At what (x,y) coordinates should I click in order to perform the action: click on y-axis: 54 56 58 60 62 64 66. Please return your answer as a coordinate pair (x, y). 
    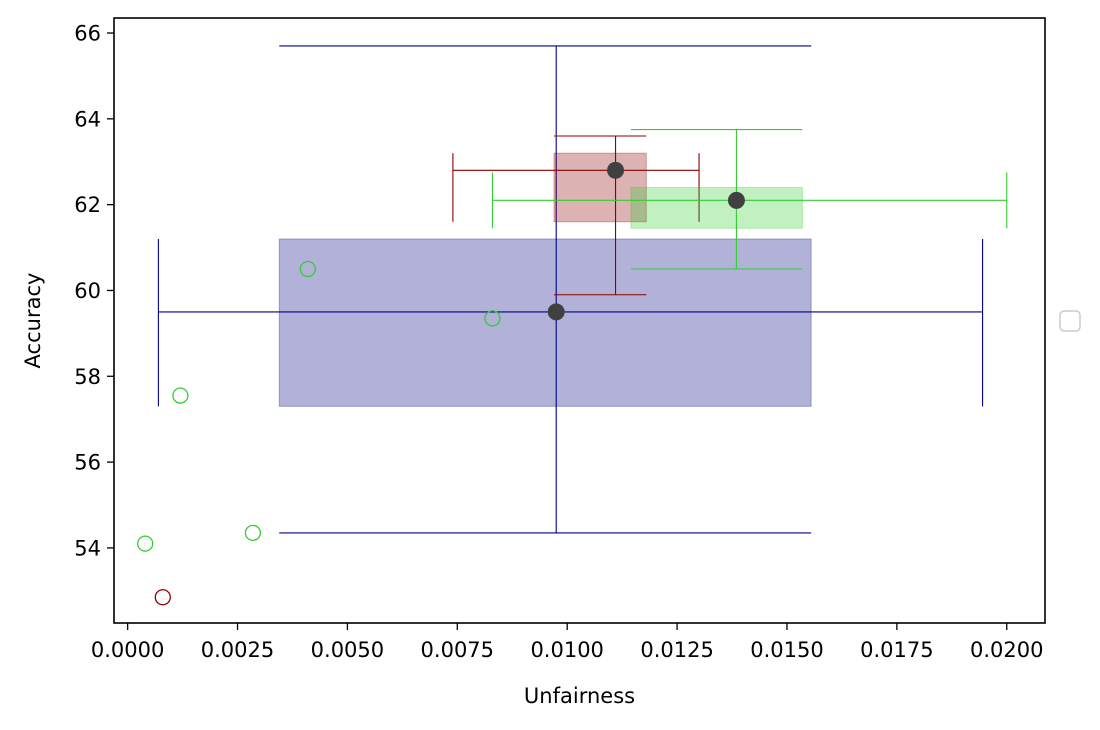
    Looking at the image, I should click on (94, 291).